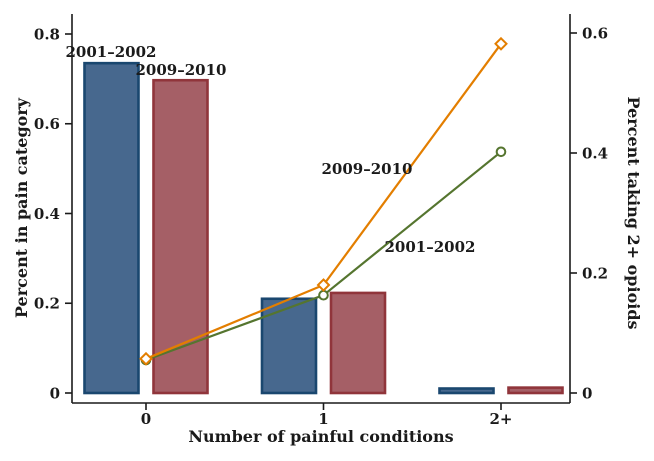 The width and height of the screenshot is (654, 461). What do you see at coordinates (111, 228) in the screenshot?
I see `bar-2001-2002-cat0` at bounding box center [111, 228].